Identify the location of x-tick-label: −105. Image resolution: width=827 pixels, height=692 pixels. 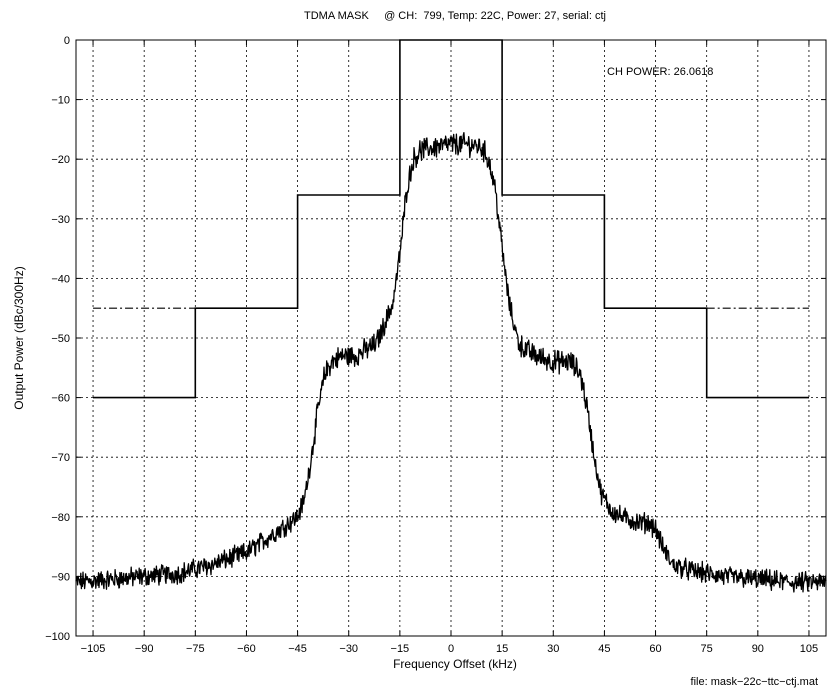
(93, 649).